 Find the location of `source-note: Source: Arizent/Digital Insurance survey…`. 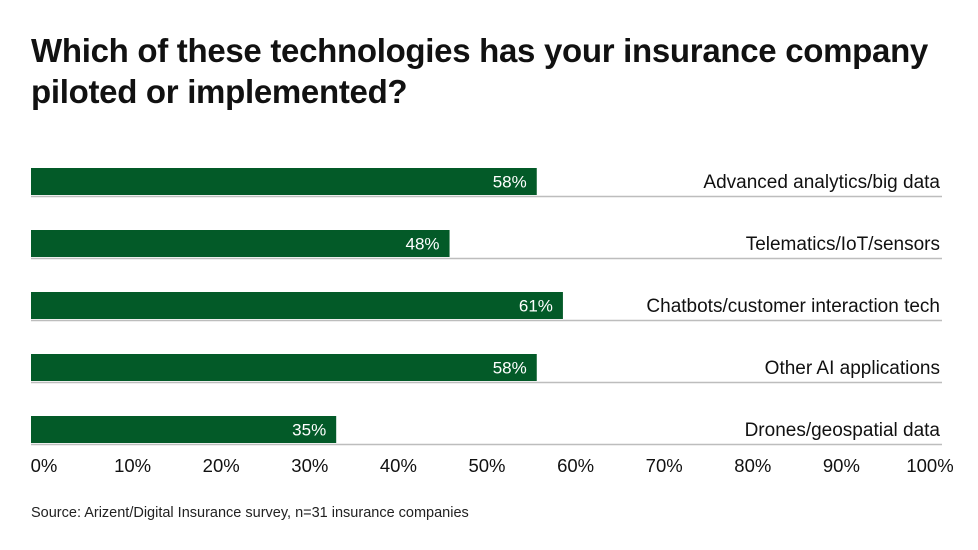

source-note: Source: Arizent/Digital Insurance survey… is located at coordinates (250, 513).